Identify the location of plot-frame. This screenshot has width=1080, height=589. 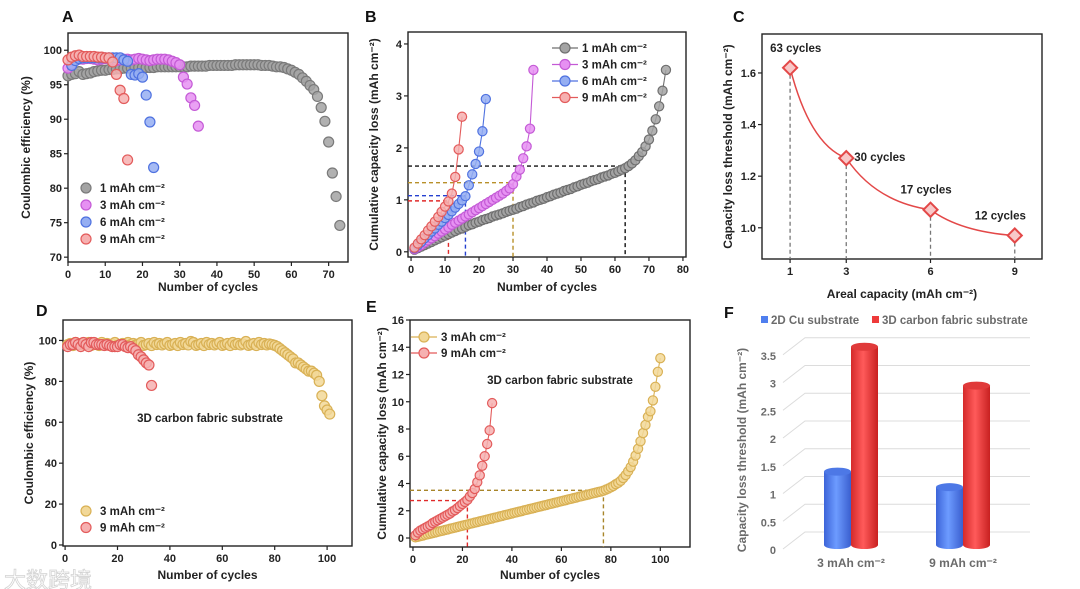
(550, 433).